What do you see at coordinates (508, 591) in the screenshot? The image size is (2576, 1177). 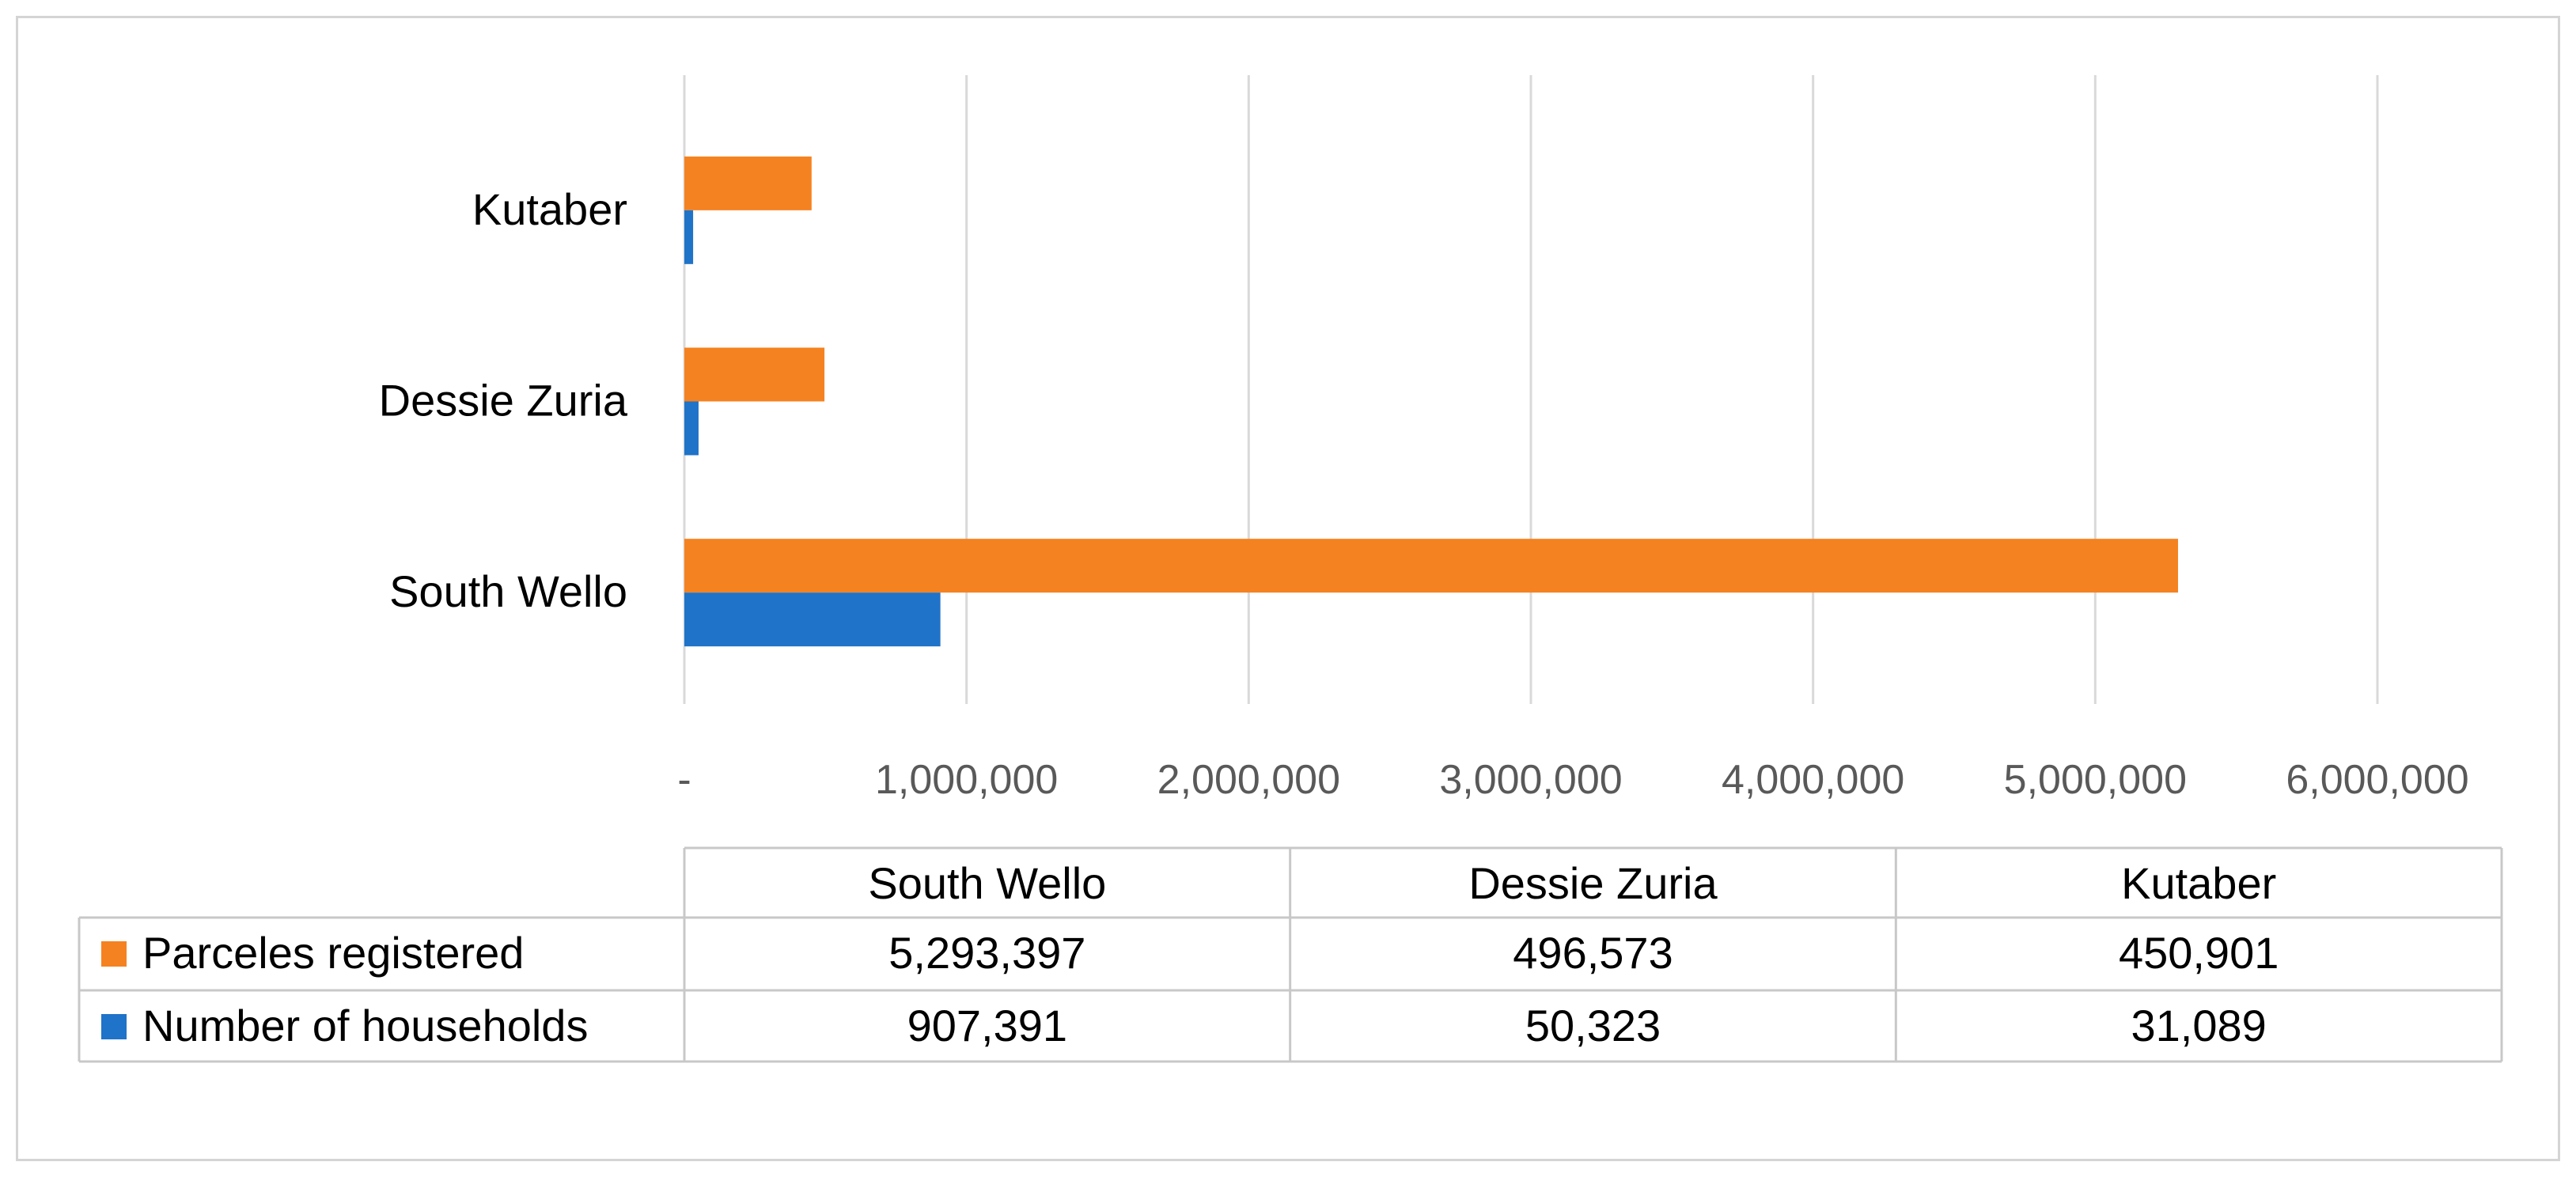 I see `category-label-0: South Wello` at bounding box center [508, 591].